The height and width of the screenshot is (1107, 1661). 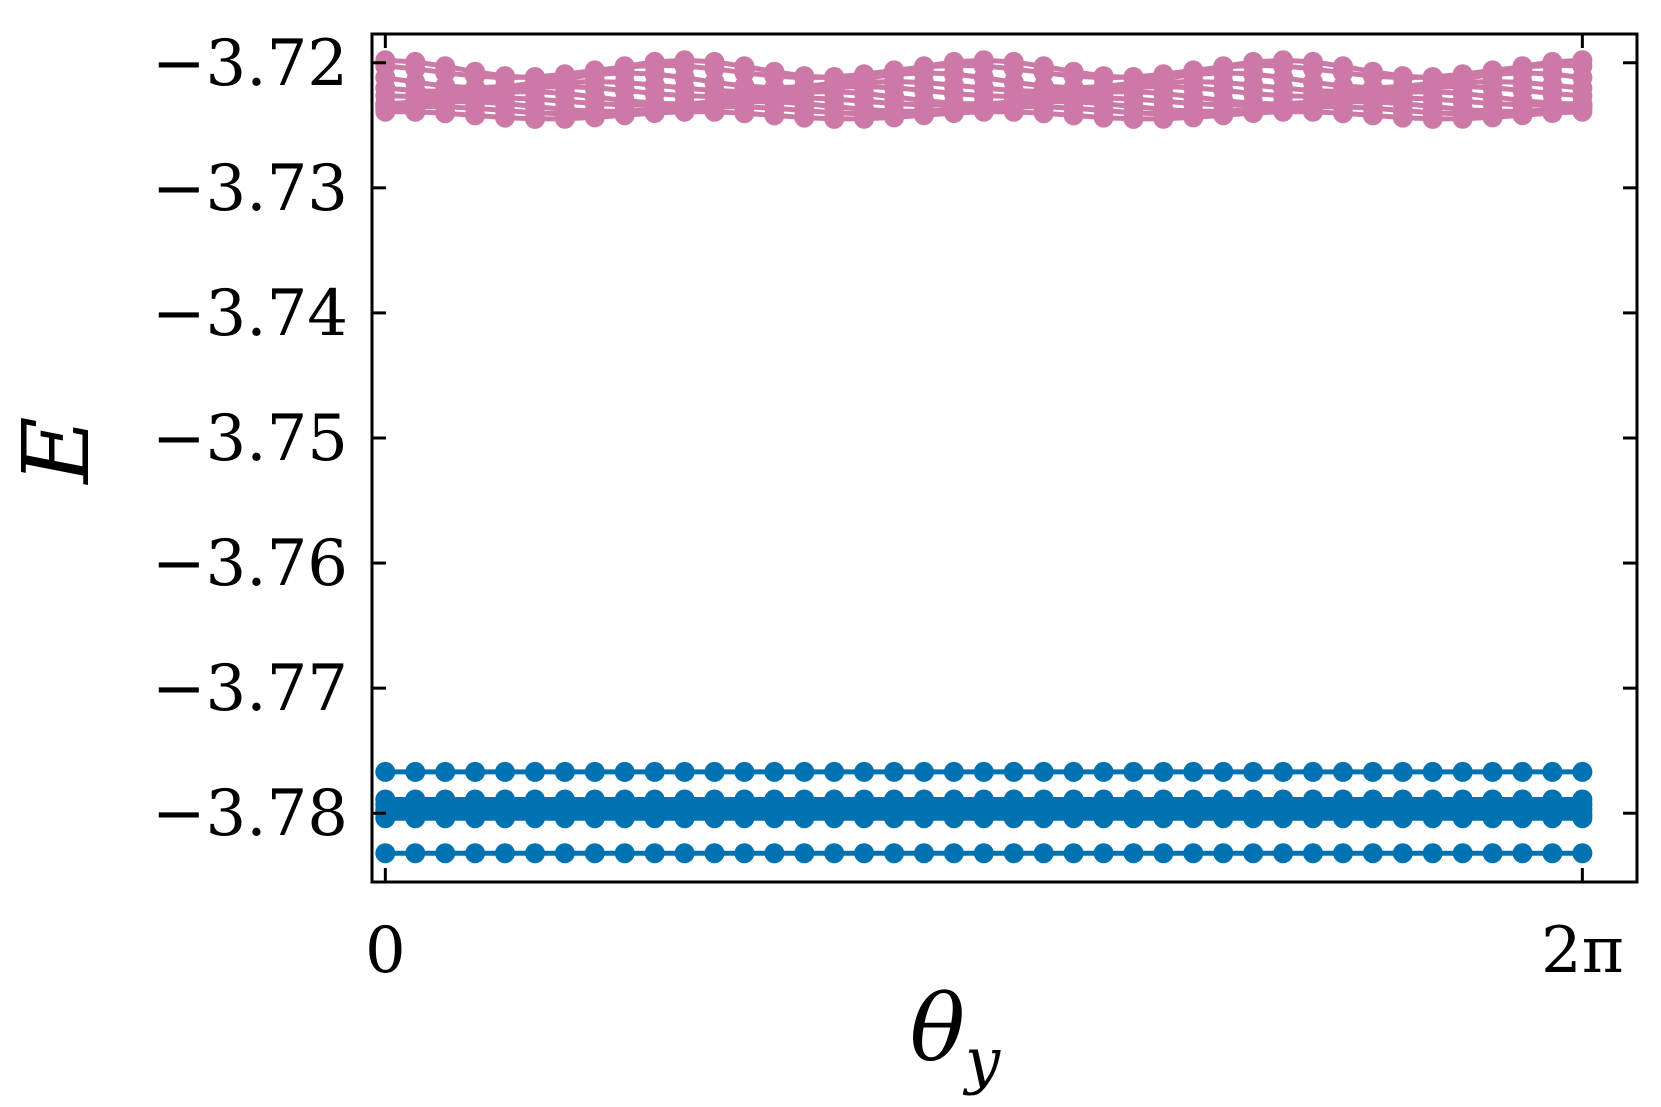 I want to click on x-axis-label-subscript: y, so click(x=981, y=1060).